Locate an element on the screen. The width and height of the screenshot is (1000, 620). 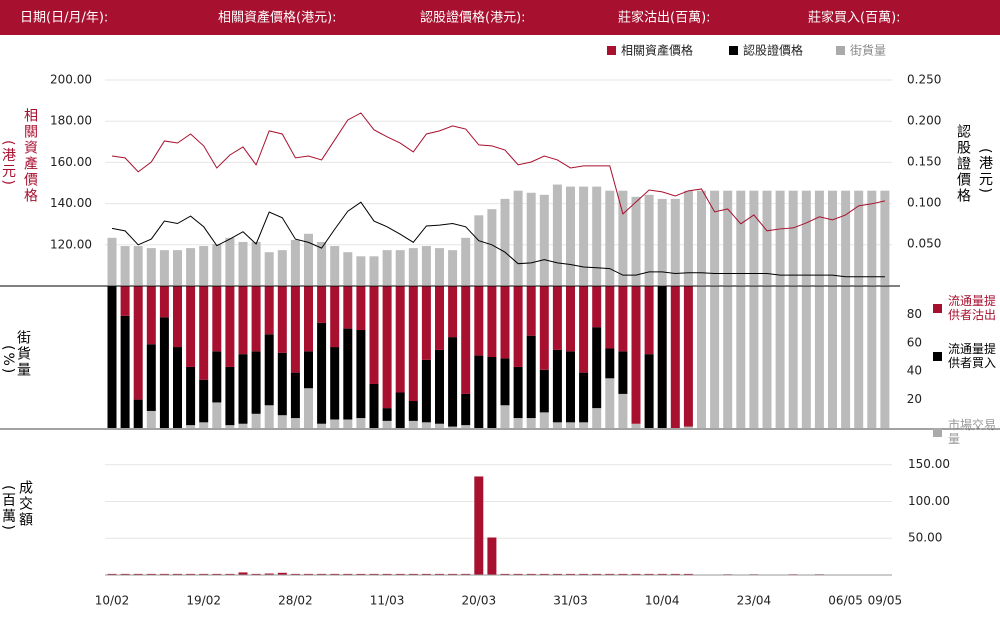
y-tick-label: 60 is located at coordinates (914, 342).